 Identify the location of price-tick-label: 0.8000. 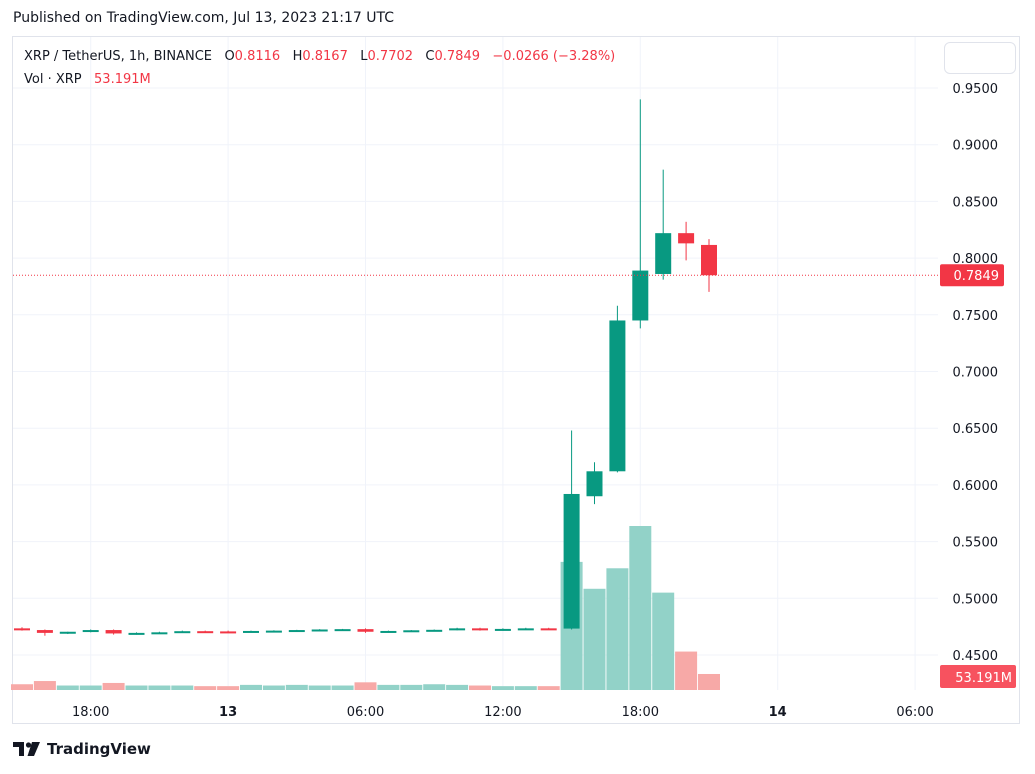
(976, 259).